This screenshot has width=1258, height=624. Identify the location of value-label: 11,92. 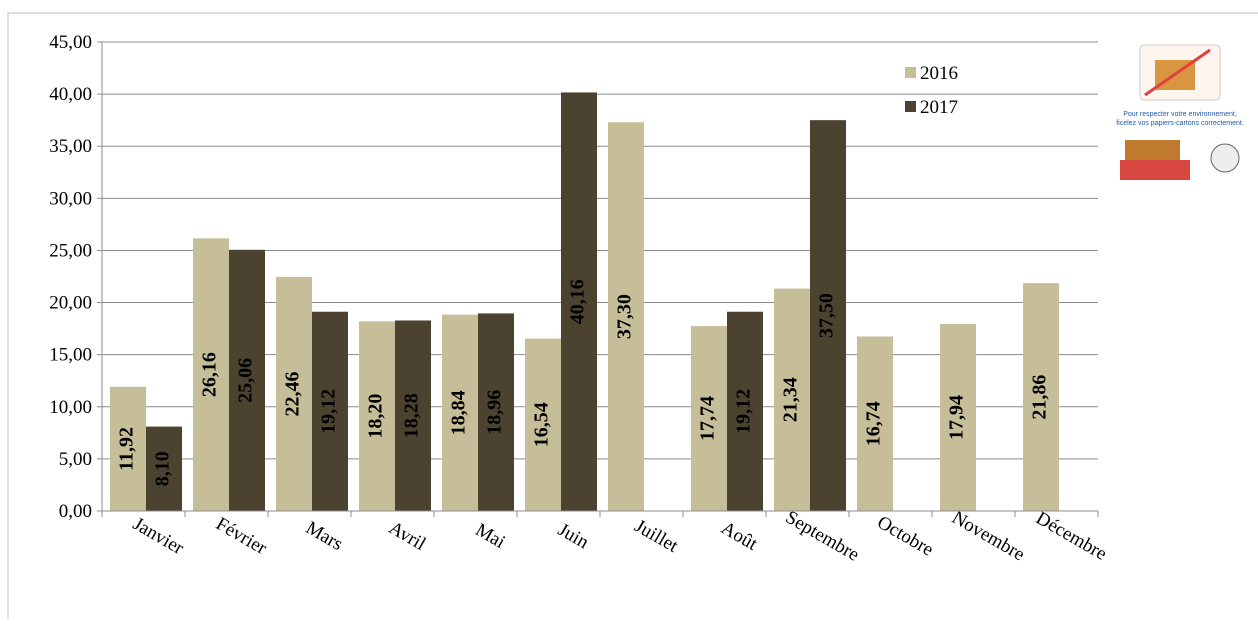
(127, 449).